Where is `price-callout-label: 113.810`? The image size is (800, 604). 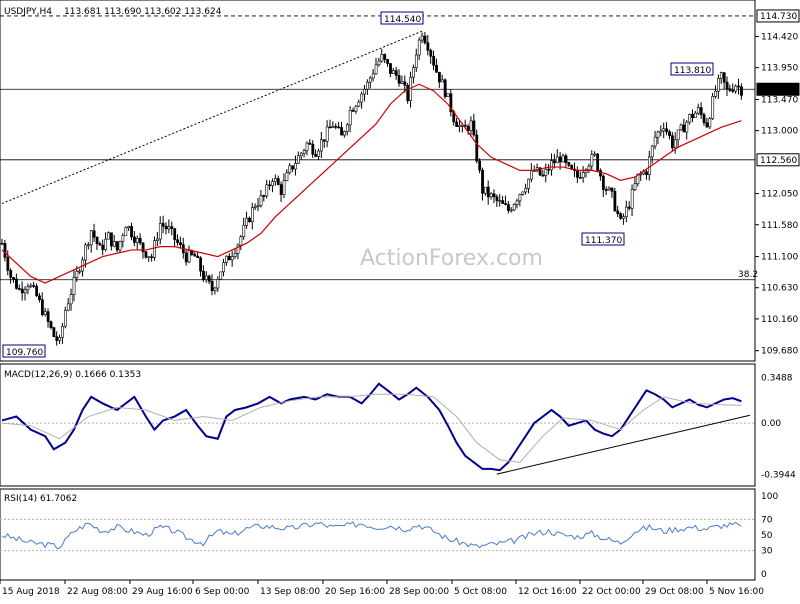 price-callout-label: 113.810 is located at coordinates (692, 71).